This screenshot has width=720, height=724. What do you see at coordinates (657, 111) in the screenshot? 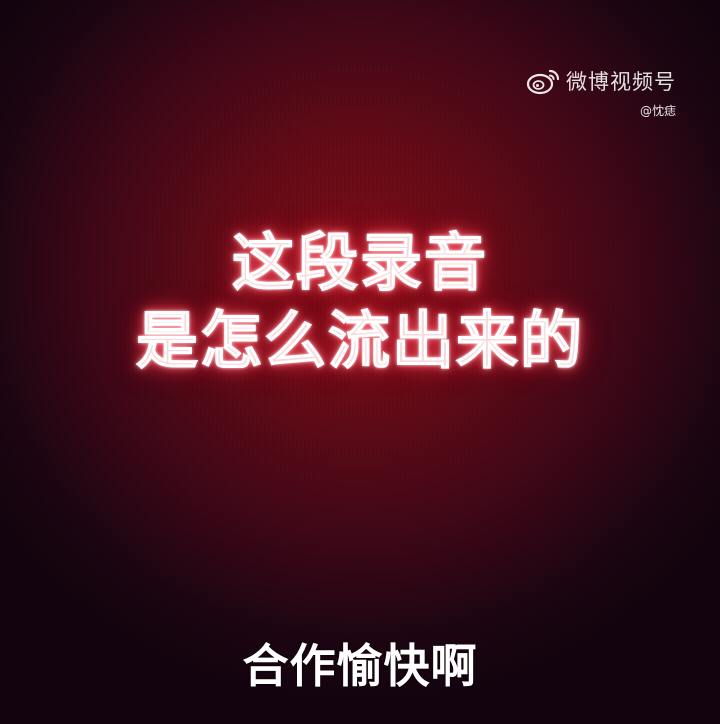
I see `watermark-handle: @忱痣` at bounding box center [657, 111].